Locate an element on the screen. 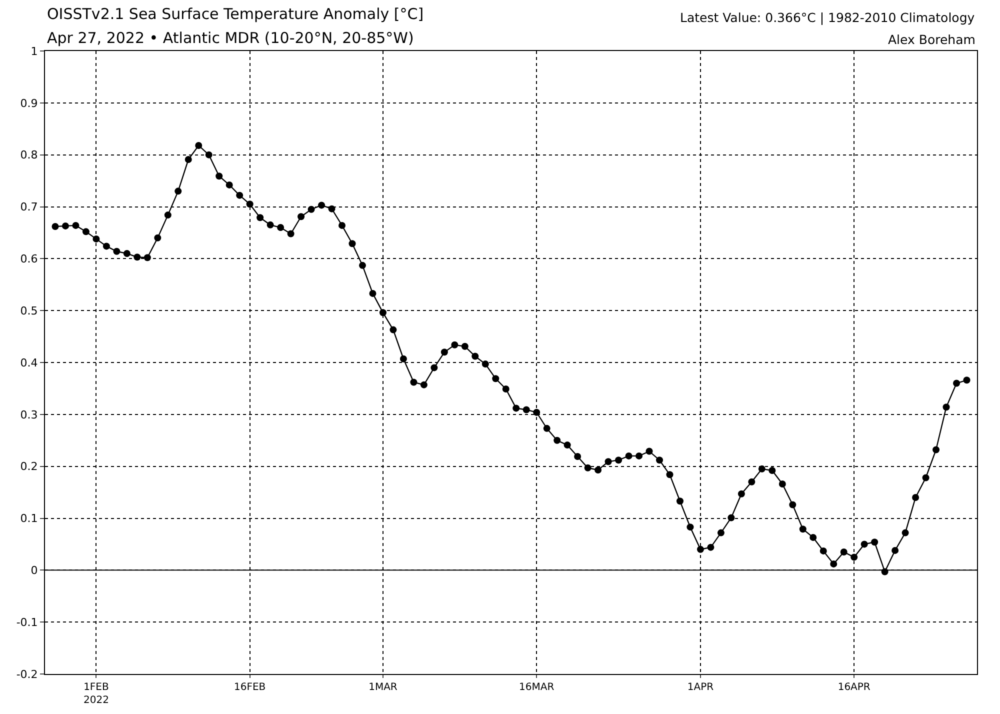 This screenshot has height=714, width=1000. y-tick-label: 0.9 is located at coordinates (29, 103).